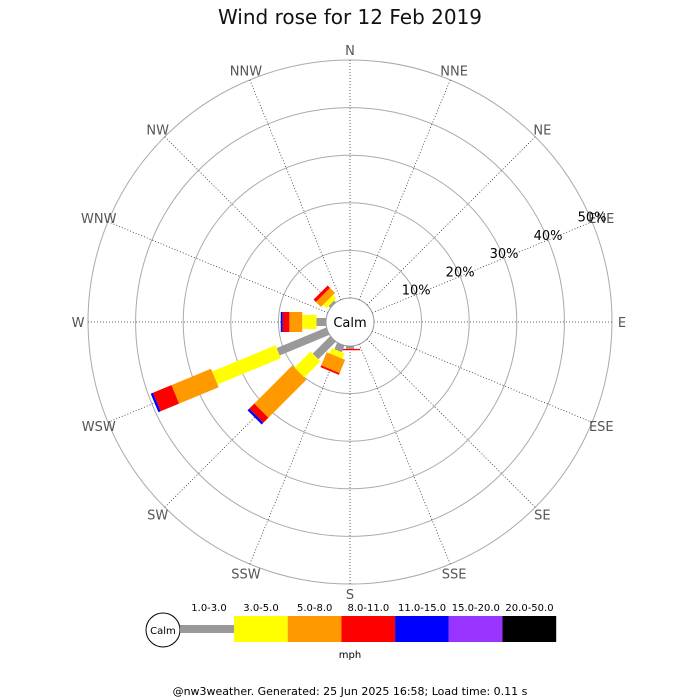  Describe the element at coordinates (622, 323) in the screenshot. I see `direction-label-e: E` at that location.